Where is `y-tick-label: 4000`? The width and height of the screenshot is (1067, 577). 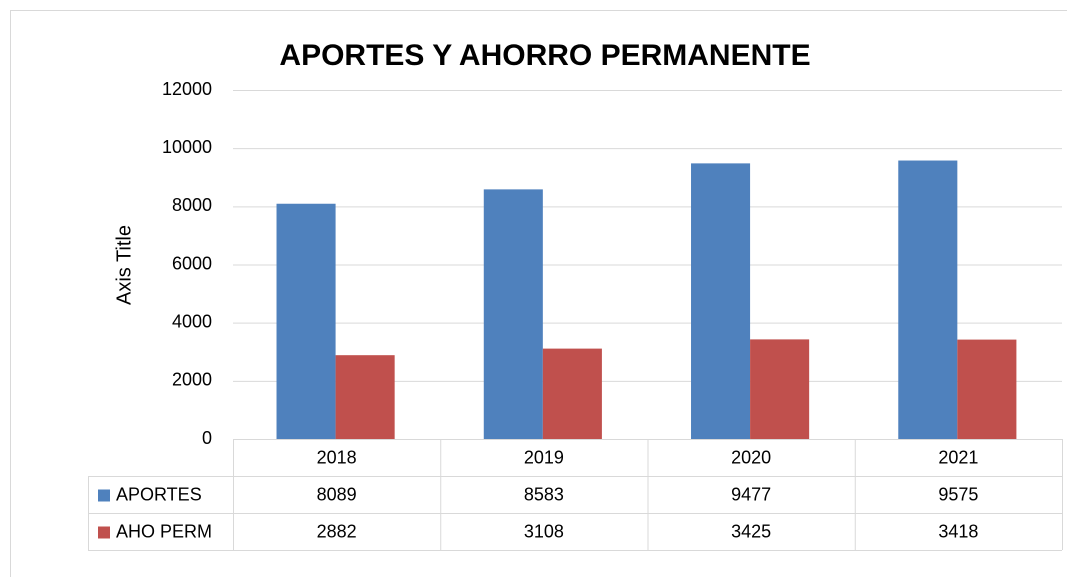
y-tick-label: 4000 is located at coordinates (192, 321).